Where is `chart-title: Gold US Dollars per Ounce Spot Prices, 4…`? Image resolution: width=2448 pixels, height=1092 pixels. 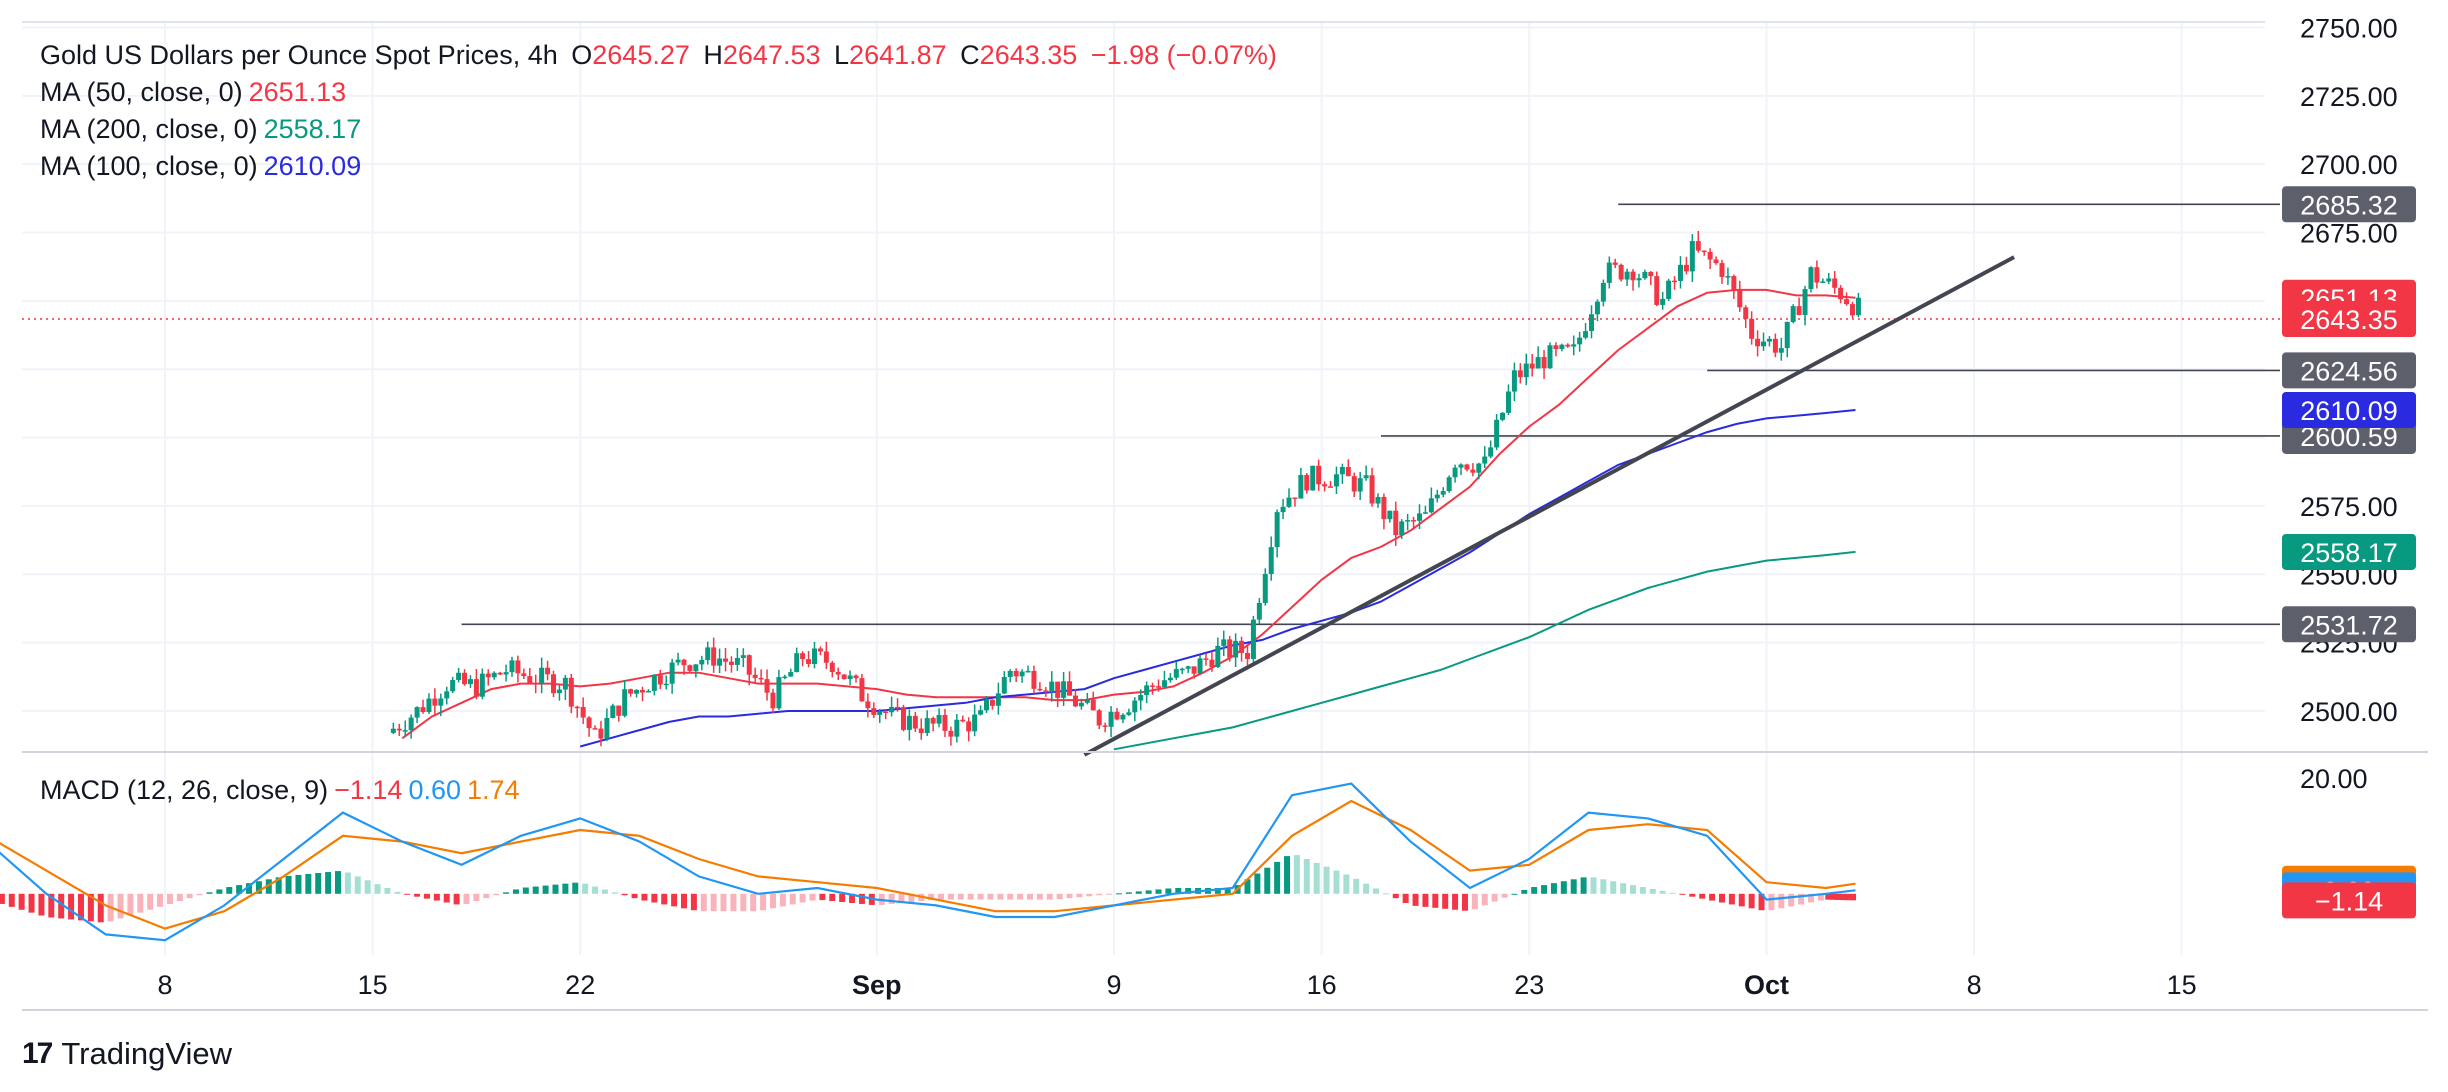 chart-title: Gold US Dollars per Ounce Spot Prices, 4… is located at coordinates (299, 55).